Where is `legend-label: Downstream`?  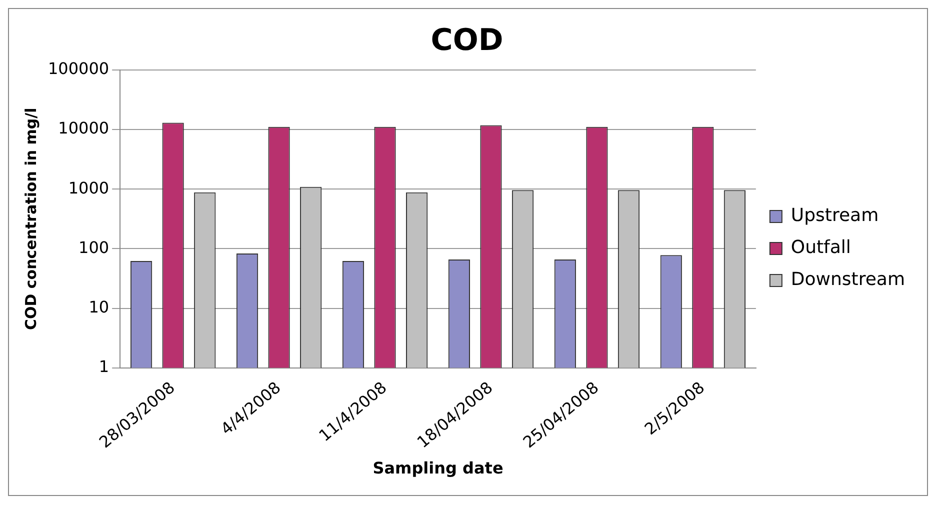 legend-label: Downstream is located at coordinates (848, 279).